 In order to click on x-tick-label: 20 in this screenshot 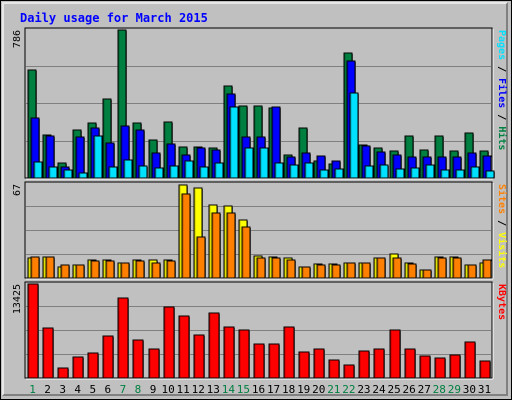, I will do `click(318, 389)`.